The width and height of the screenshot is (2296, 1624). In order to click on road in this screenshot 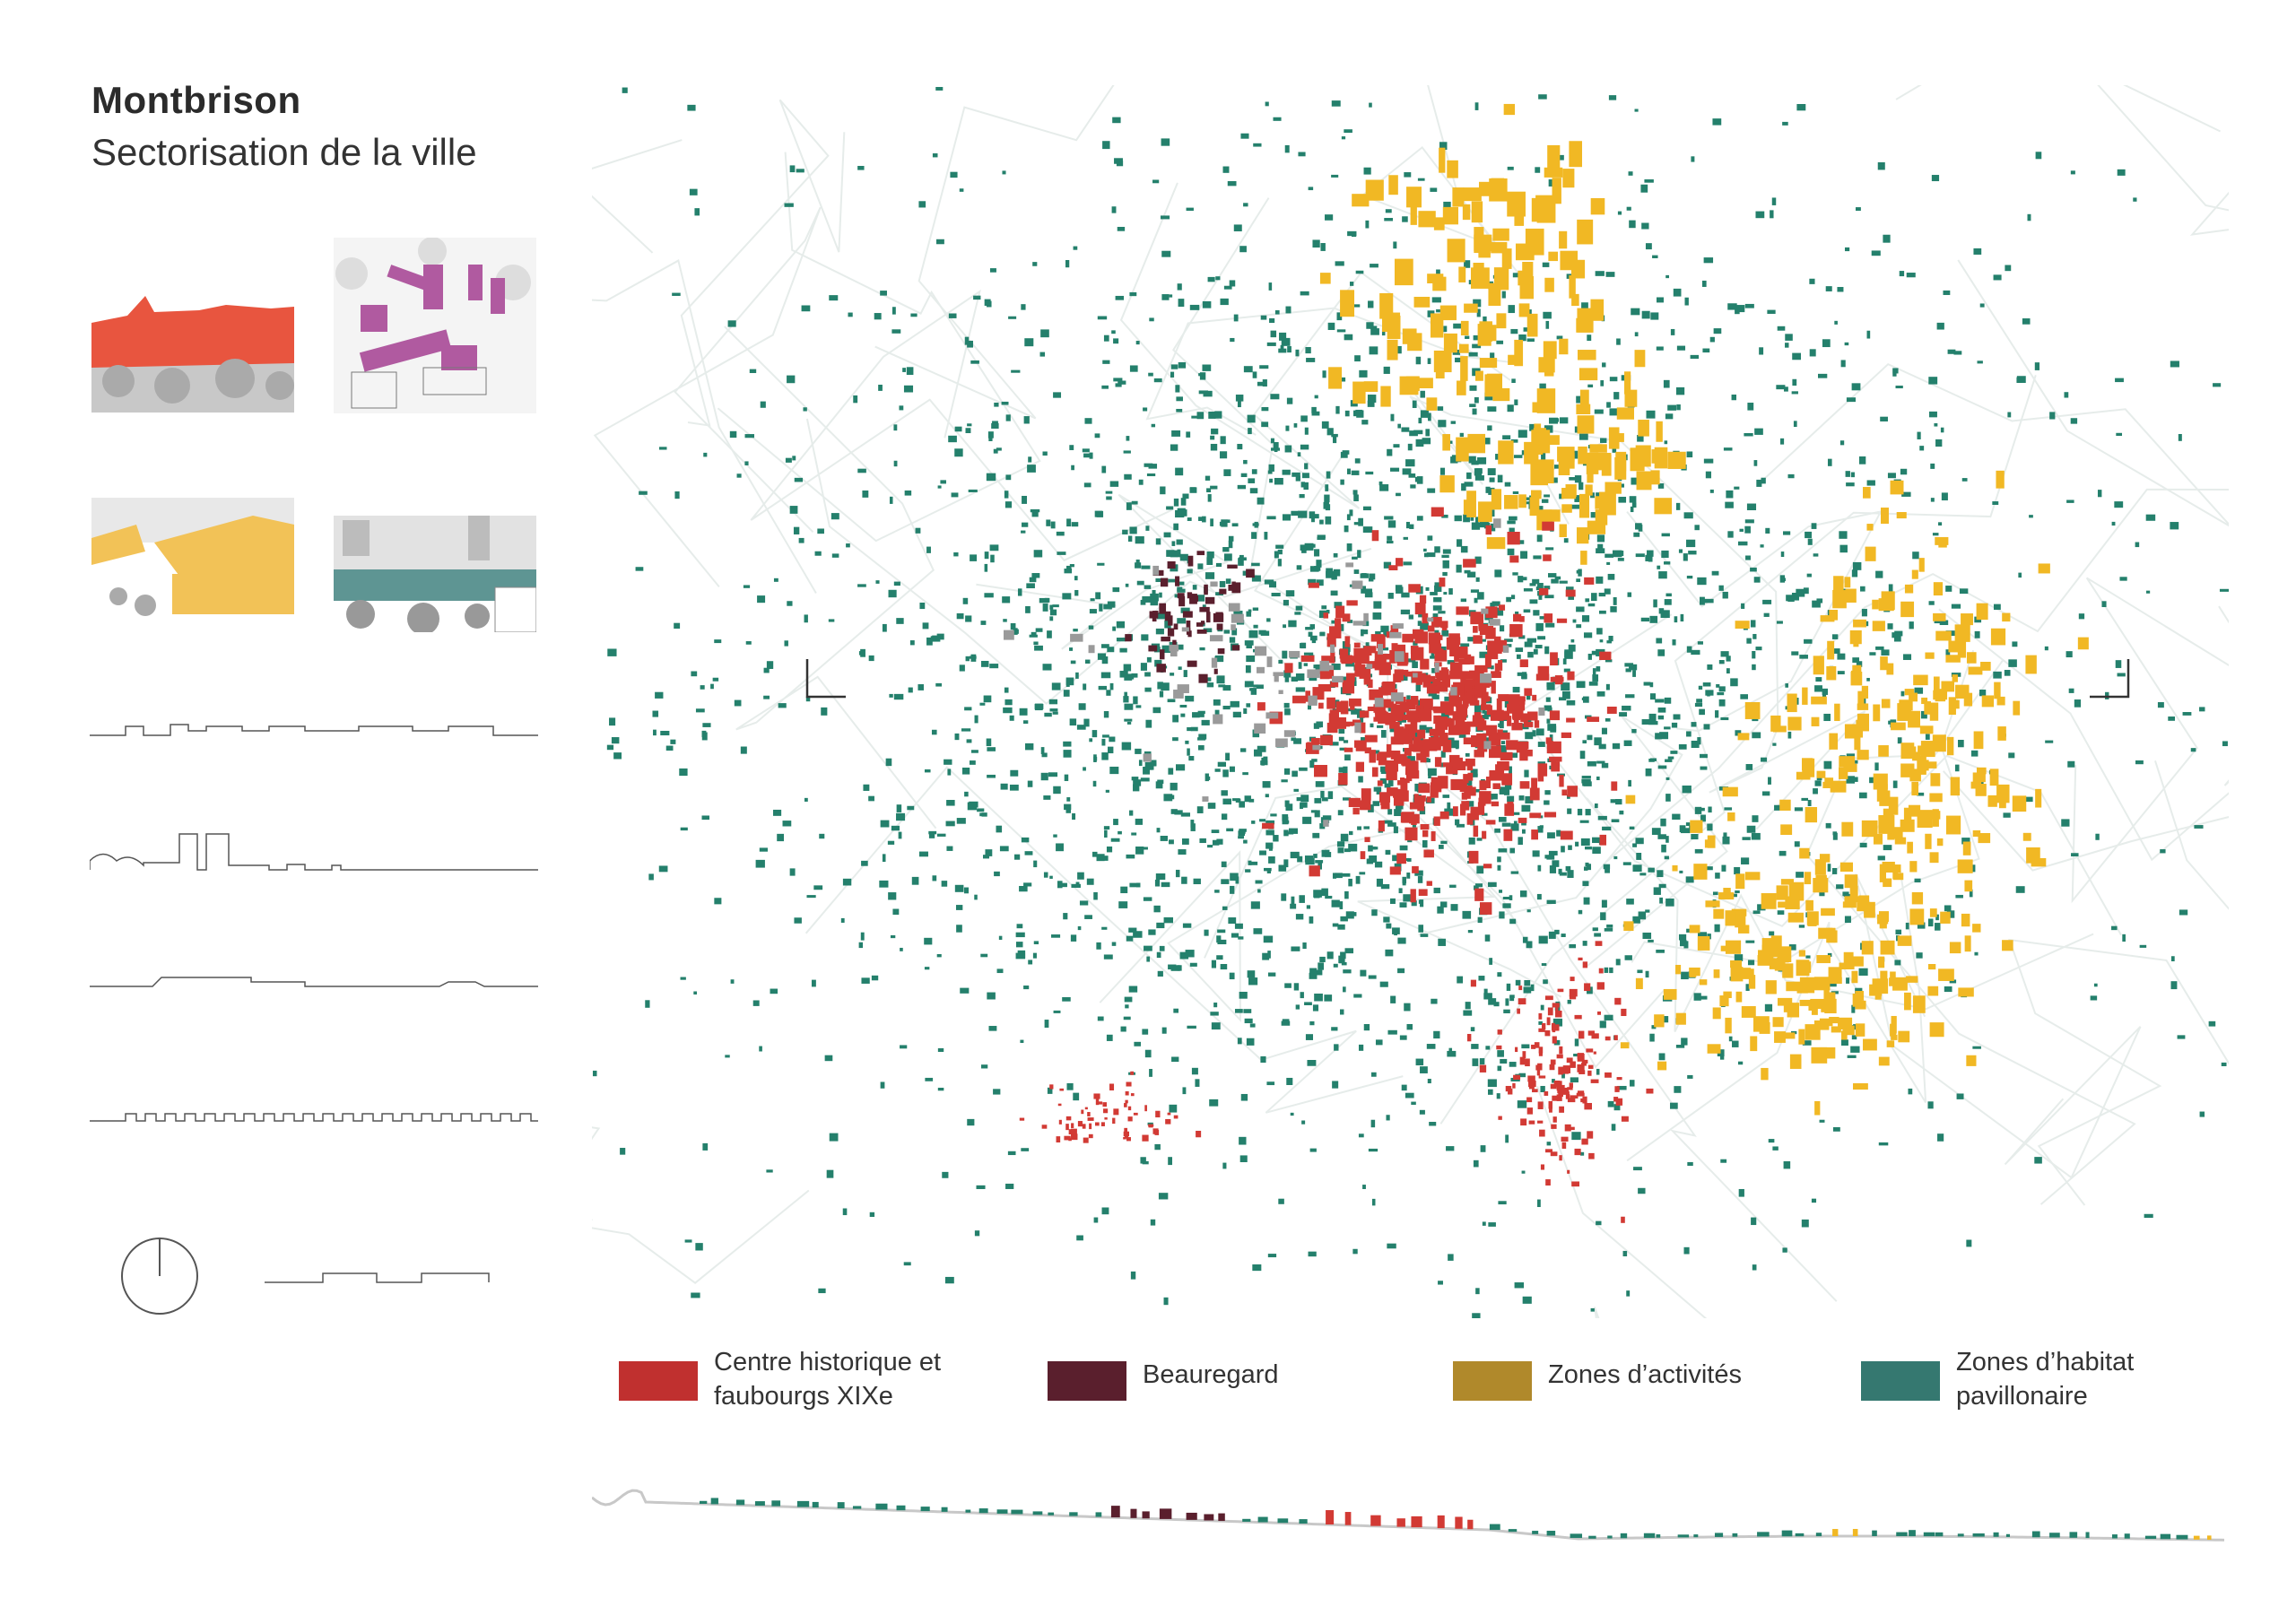, I will do `click(2163, 160)`.